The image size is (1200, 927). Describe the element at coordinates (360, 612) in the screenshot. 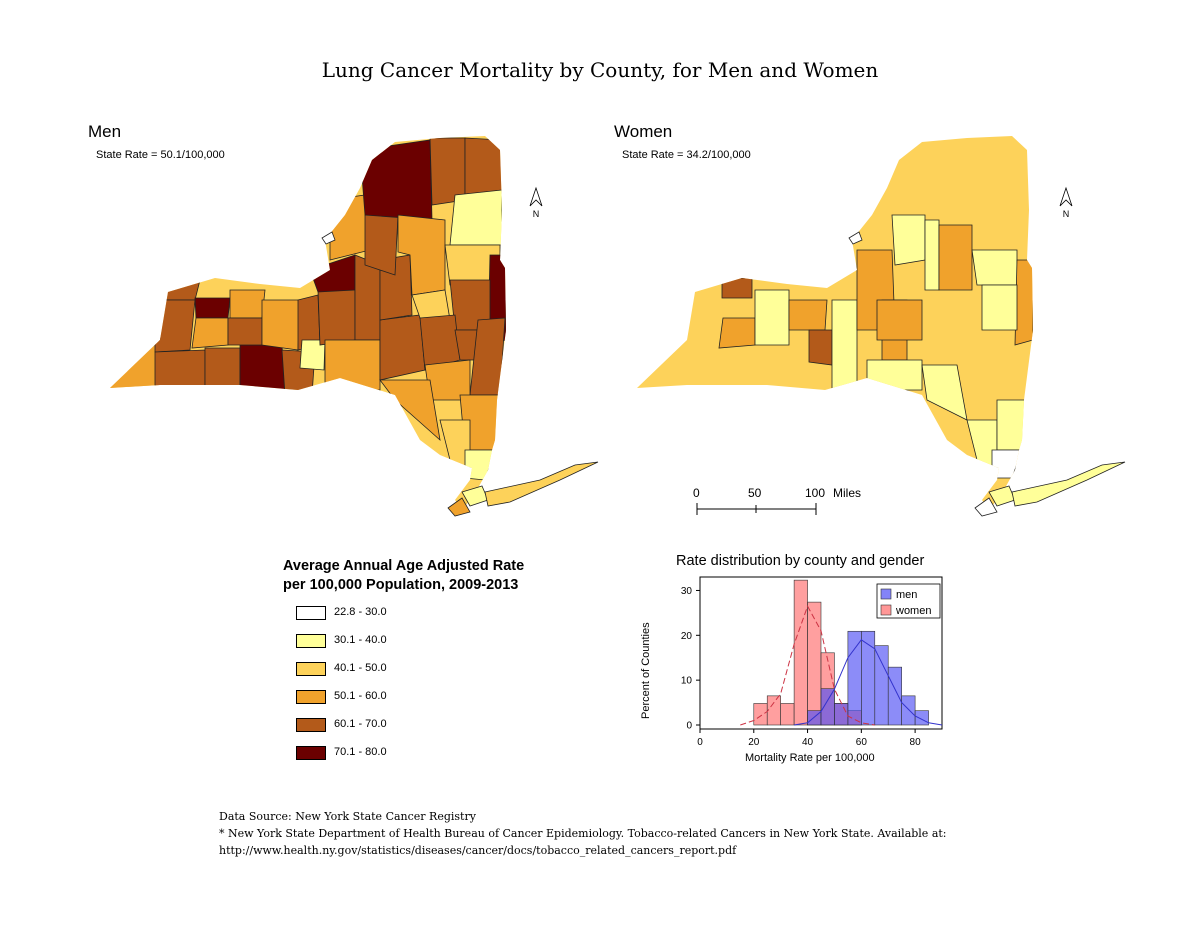

I see `legend-label: 22.8 - 30.0` at that location.